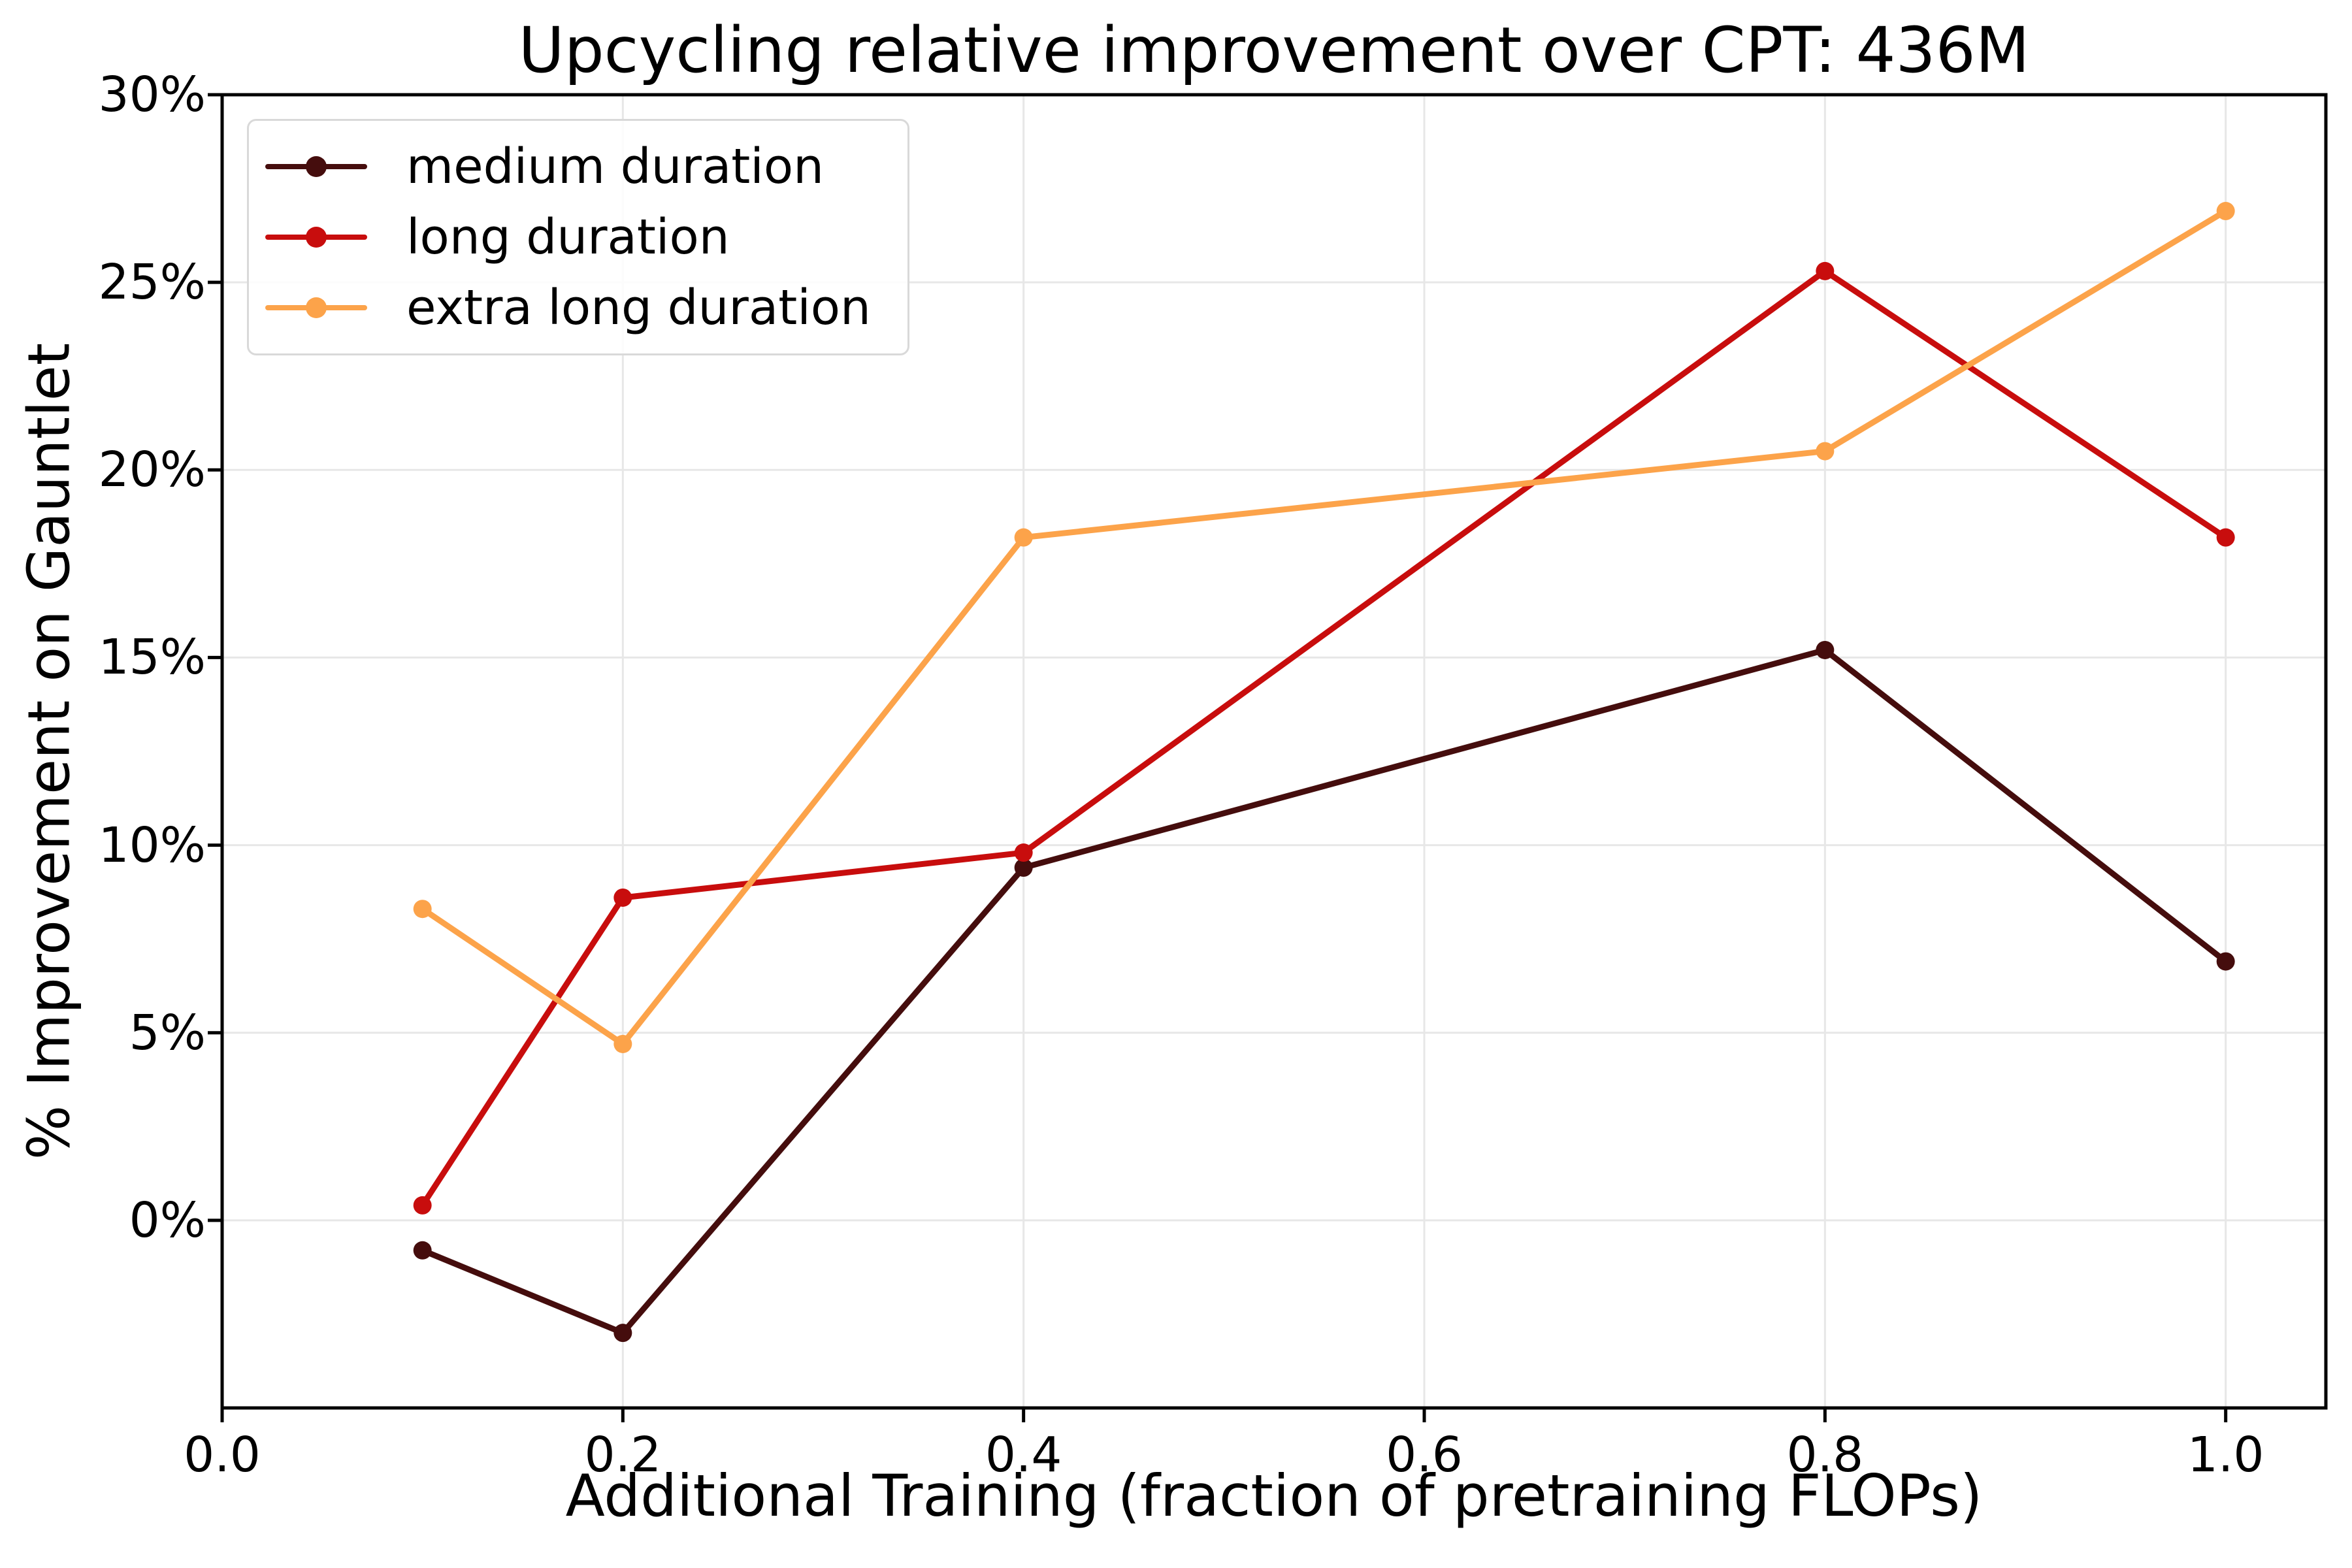 Image resolution: width=2352 pixels, height=1568 pixels. Describe the element at coordinates (167, 1032) in the screenshot. I see `y-tick-label: 5%` at that location.